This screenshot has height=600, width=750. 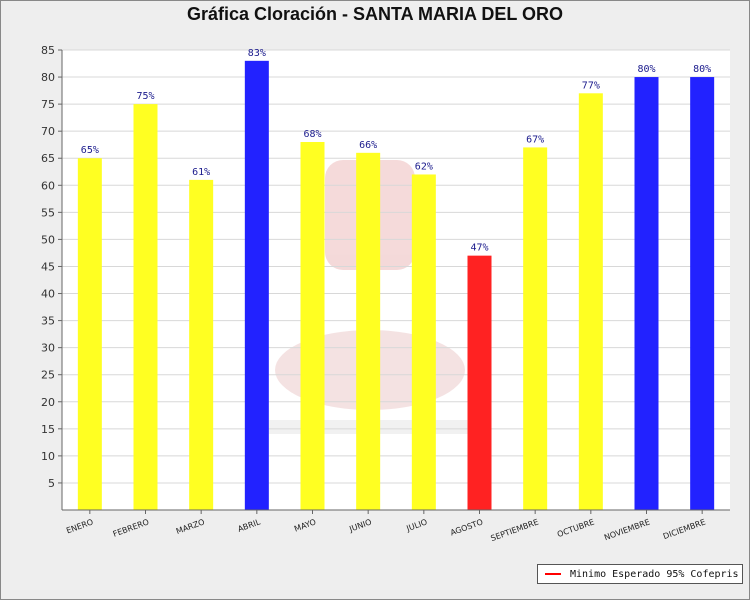 What do you see at coordinates (48, 375) in the screenshot?
I see `y-tick-label: 25` at bounding box center [48, 375].